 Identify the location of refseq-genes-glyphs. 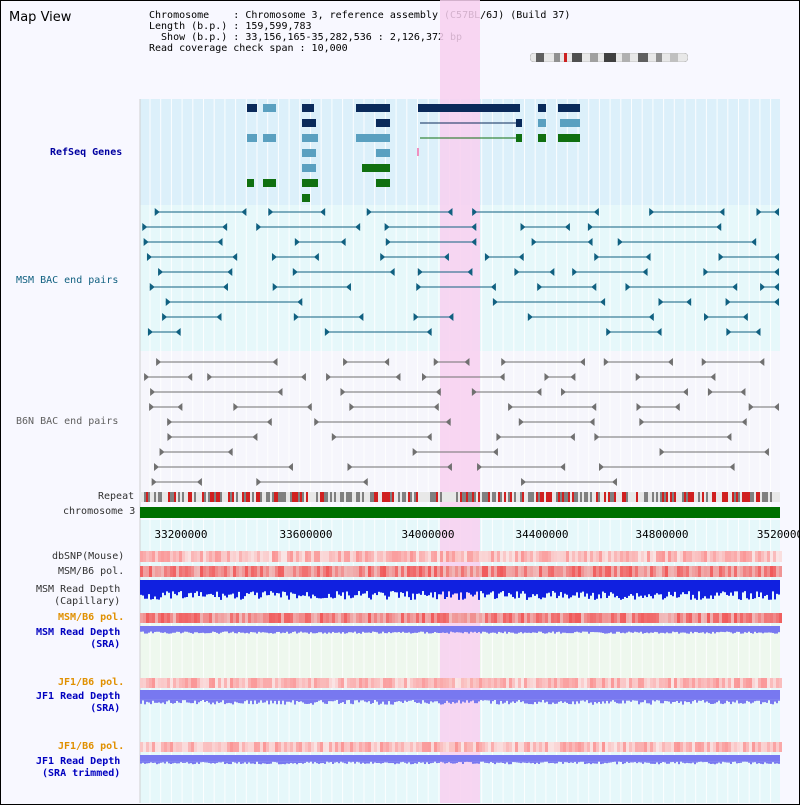
(413, 153).